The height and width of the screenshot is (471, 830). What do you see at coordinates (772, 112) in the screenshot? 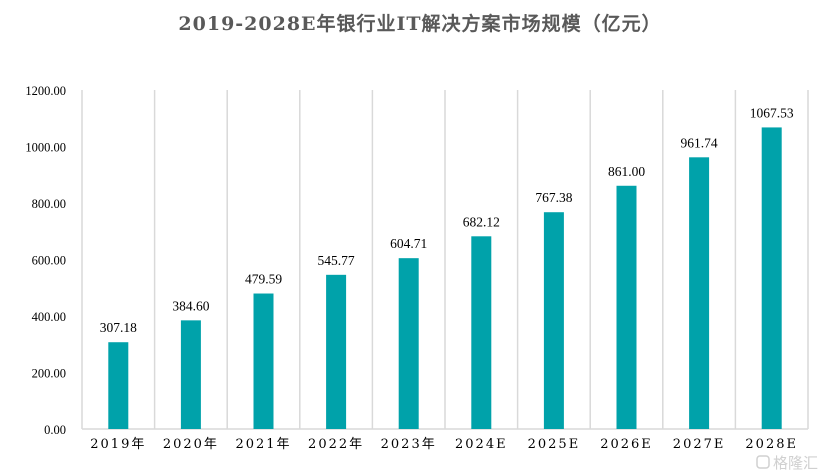
I see `data-label: 1067.53` at bounding box center [772, 112].